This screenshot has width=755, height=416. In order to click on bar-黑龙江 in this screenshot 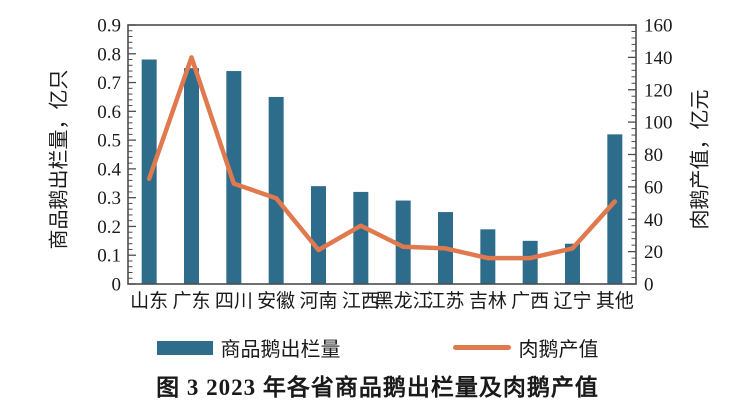, I will do `click(403, 242)`.